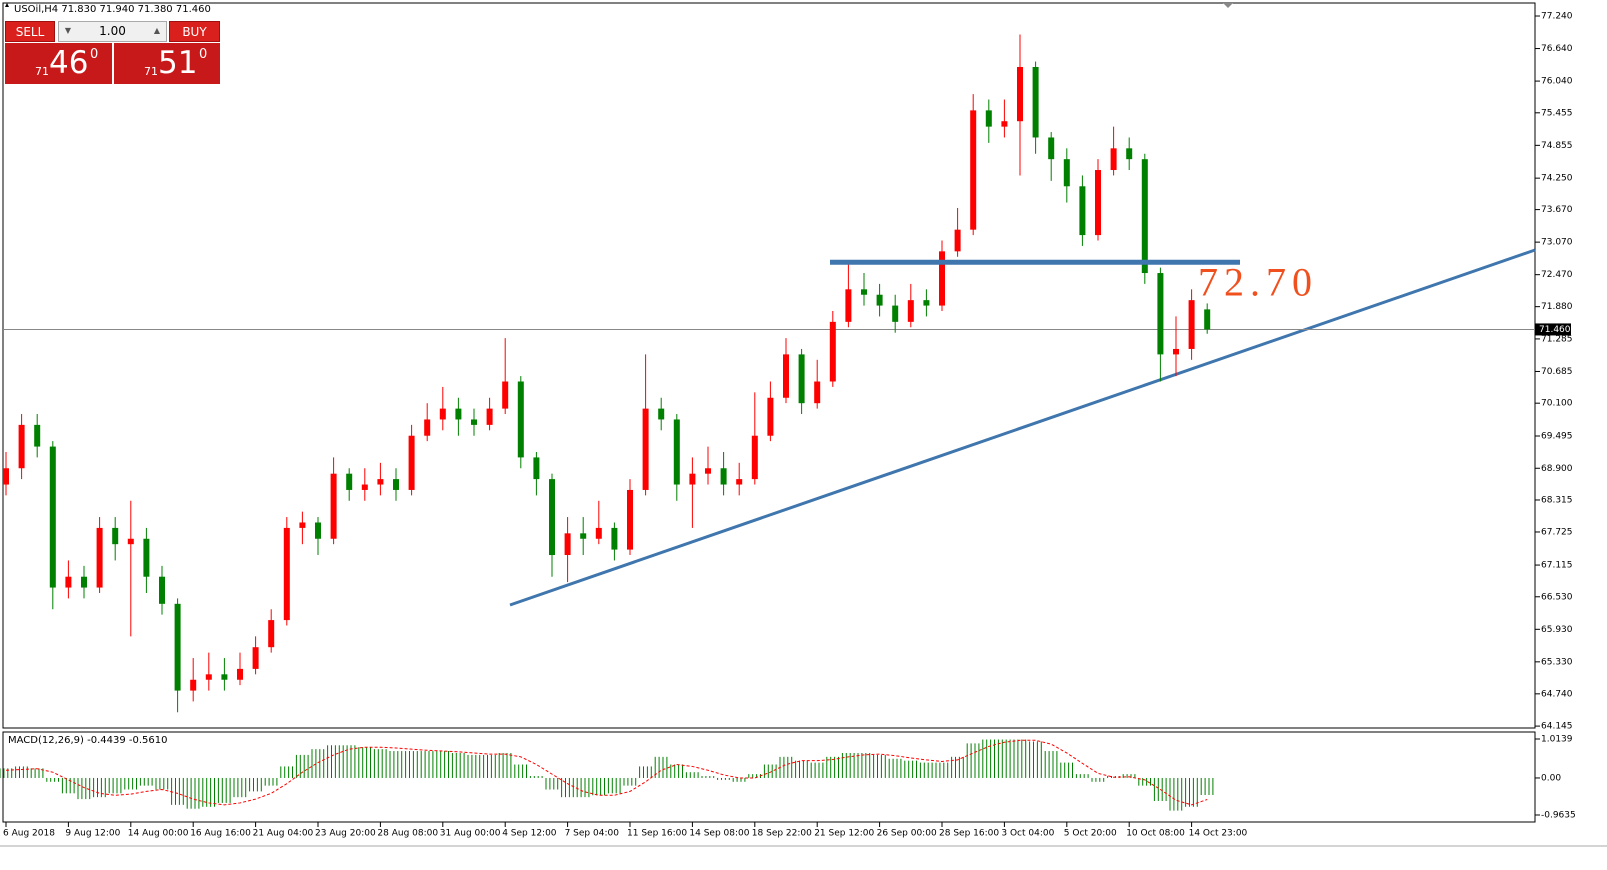 The image size is (1607, 870). Describe the element at coordinates (220, 834) in the screenshot. I see `x-tick-label: 16 Aug 16:00` at that location.